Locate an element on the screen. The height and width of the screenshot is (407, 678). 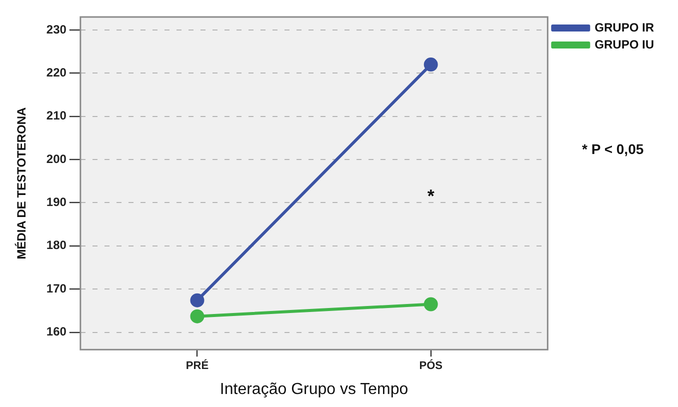
y-tick-label: 200 is located at coordinates (56, 159).